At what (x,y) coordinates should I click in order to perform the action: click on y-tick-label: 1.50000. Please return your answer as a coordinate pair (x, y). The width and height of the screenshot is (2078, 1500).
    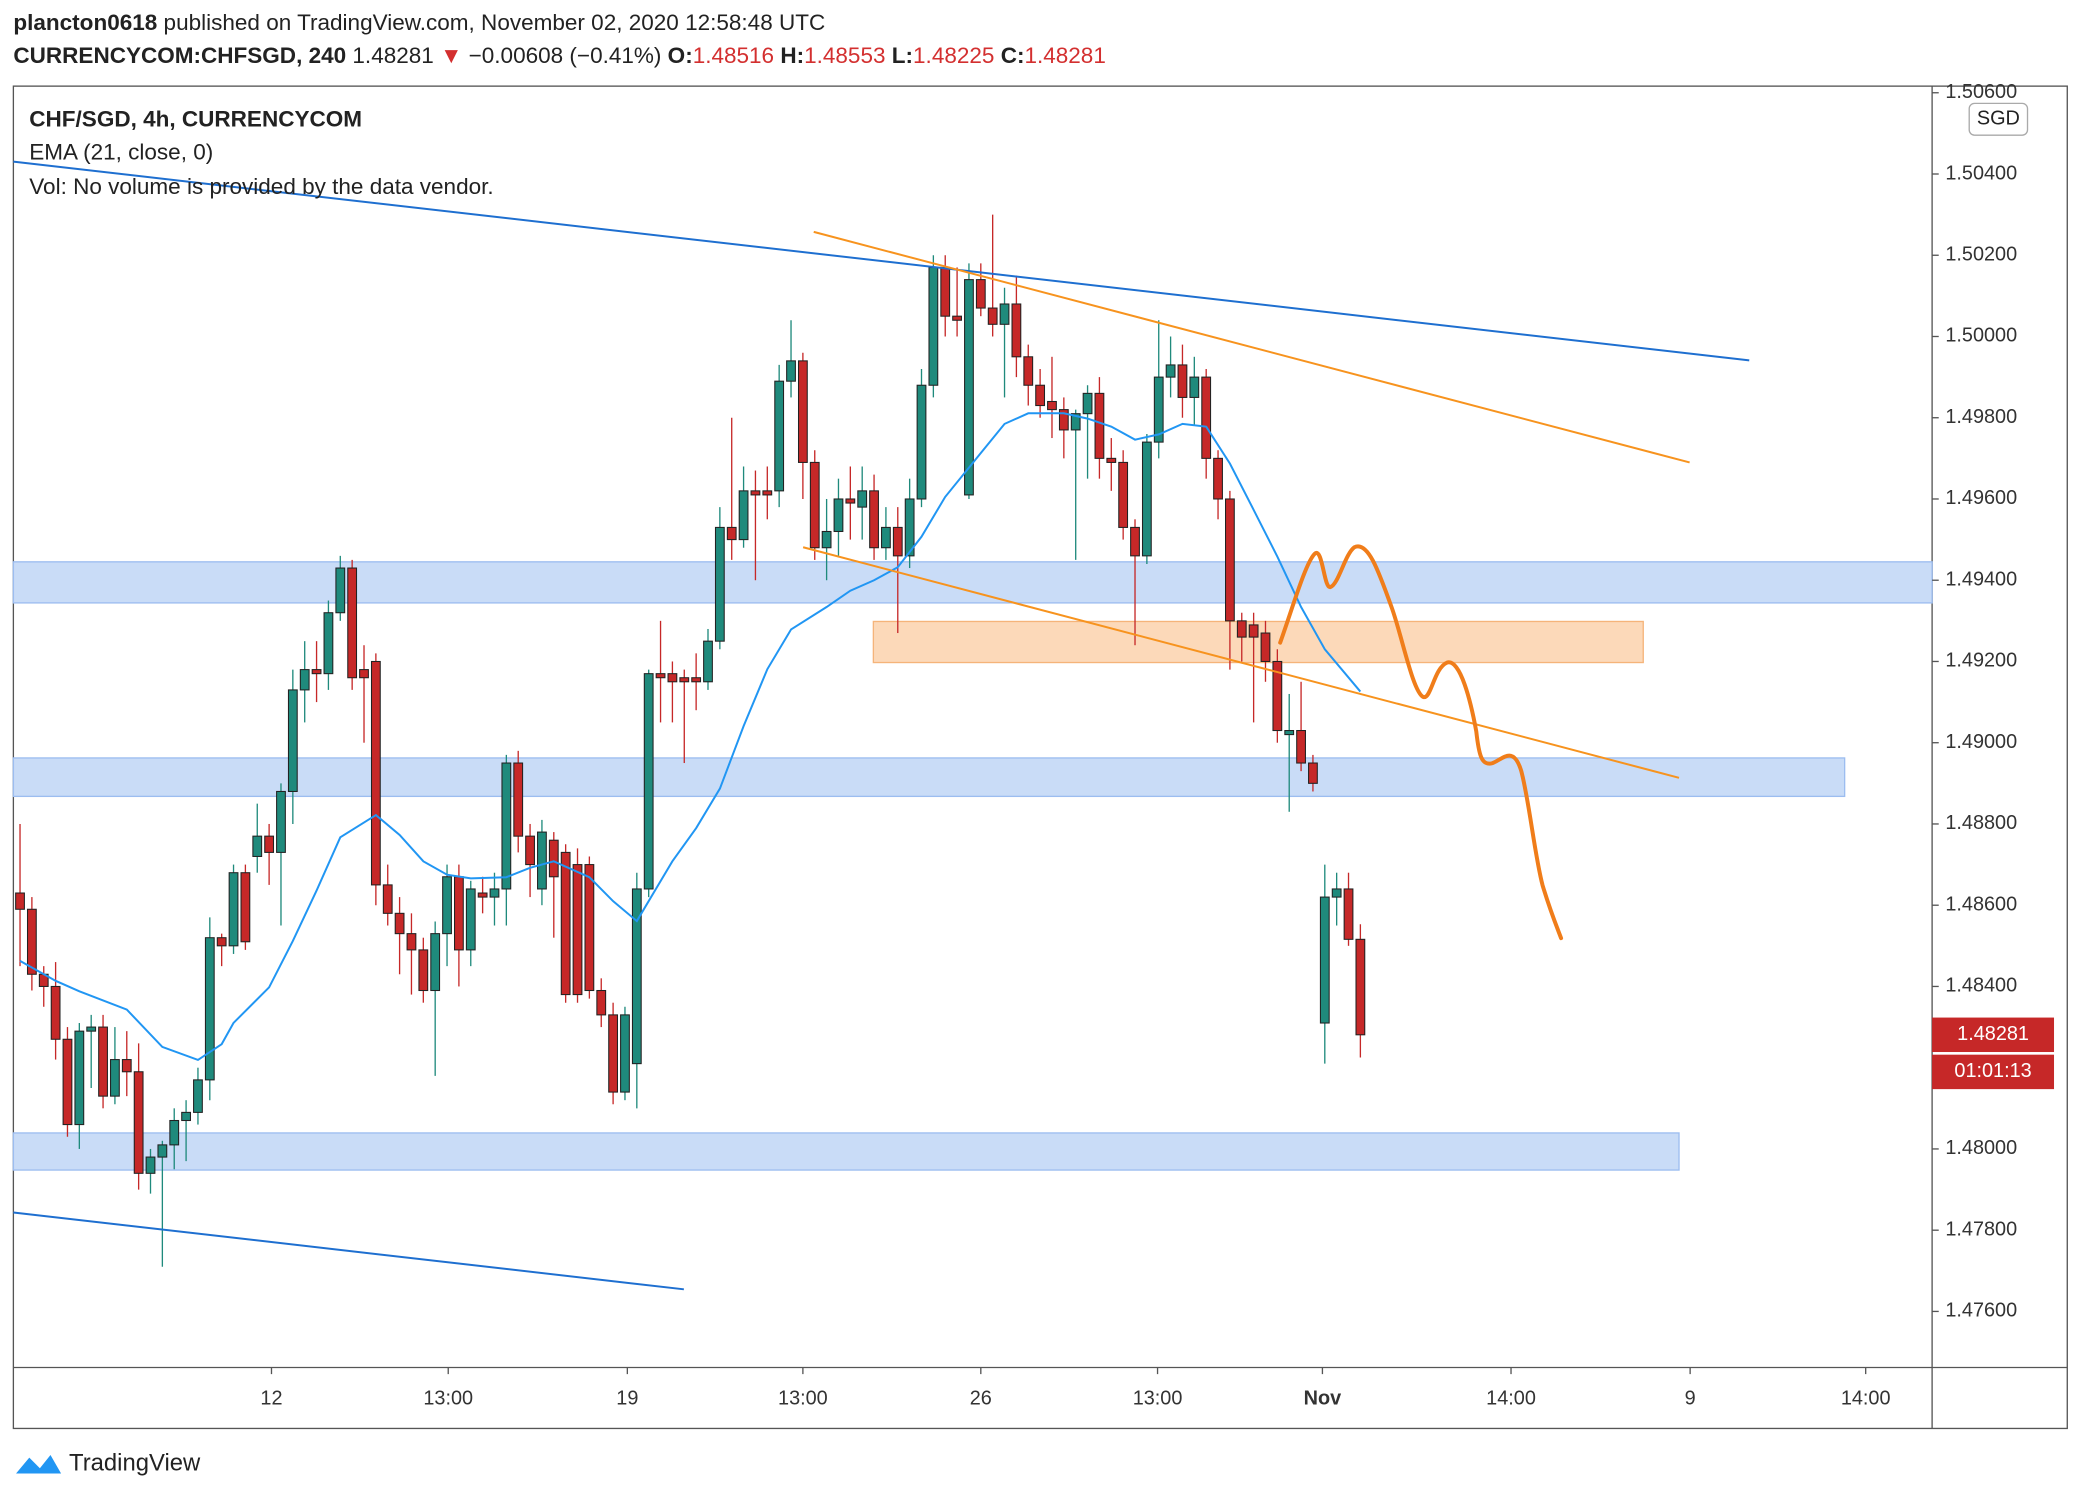
    Looking at the image, I should click on (1981, 336).